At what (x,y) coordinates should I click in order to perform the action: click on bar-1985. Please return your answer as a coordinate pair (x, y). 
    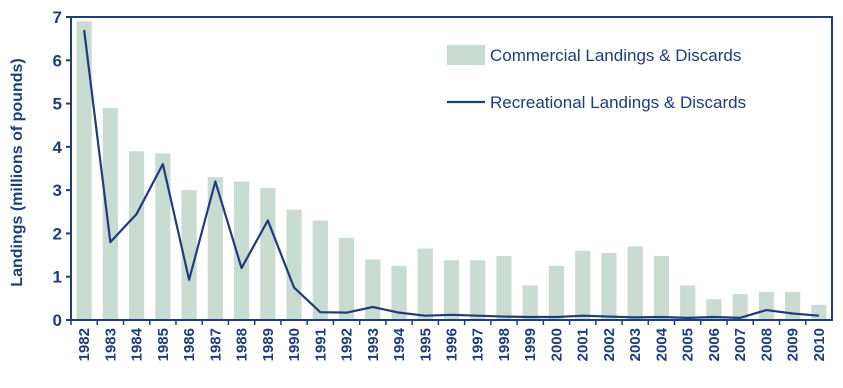
    Looking at the image, I should click on (162, 236).